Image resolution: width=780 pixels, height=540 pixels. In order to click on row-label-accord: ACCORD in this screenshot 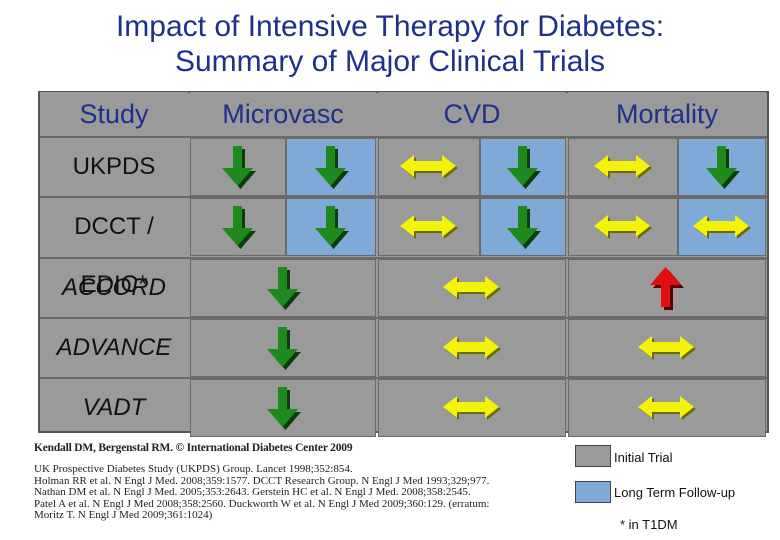, I will do `click(113, 287)`.